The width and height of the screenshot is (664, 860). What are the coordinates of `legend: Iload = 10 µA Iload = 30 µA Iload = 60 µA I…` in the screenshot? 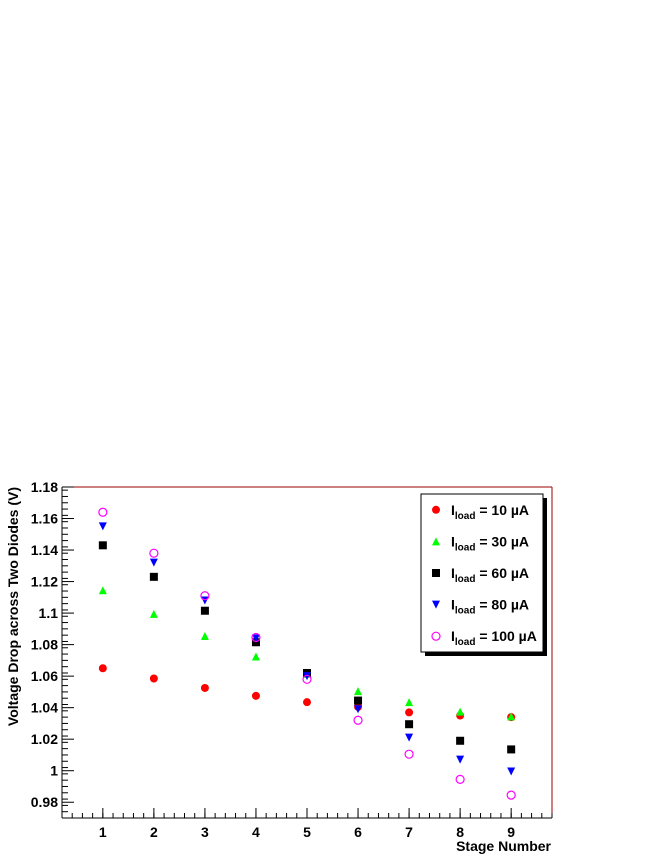 It's located at (483, 574).